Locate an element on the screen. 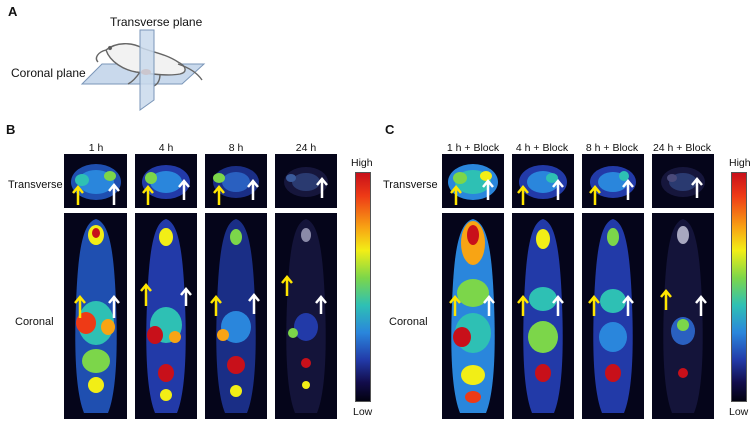 The image size is (755, 431). anatomical-planes-diagram is located at coordinates (143, 70).